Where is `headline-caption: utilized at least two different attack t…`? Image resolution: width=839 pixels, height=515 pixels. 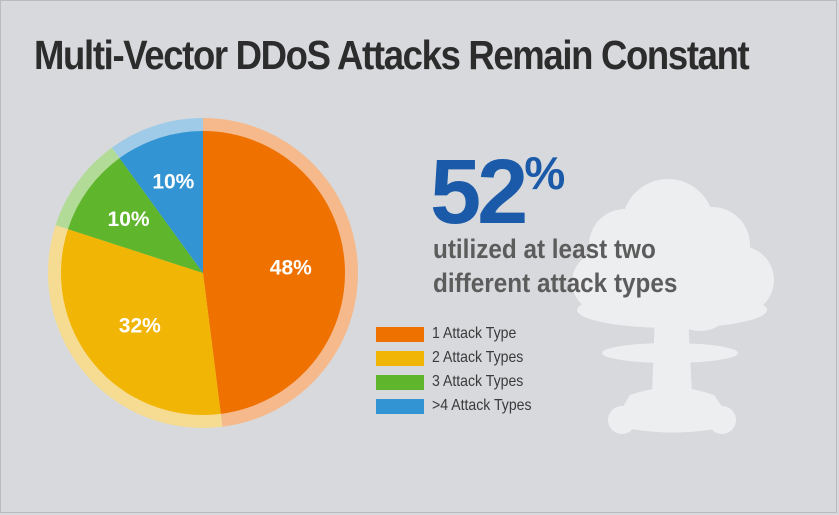 headline-caption: utilized at least two different attack t… is located at coordinates (555, 266).